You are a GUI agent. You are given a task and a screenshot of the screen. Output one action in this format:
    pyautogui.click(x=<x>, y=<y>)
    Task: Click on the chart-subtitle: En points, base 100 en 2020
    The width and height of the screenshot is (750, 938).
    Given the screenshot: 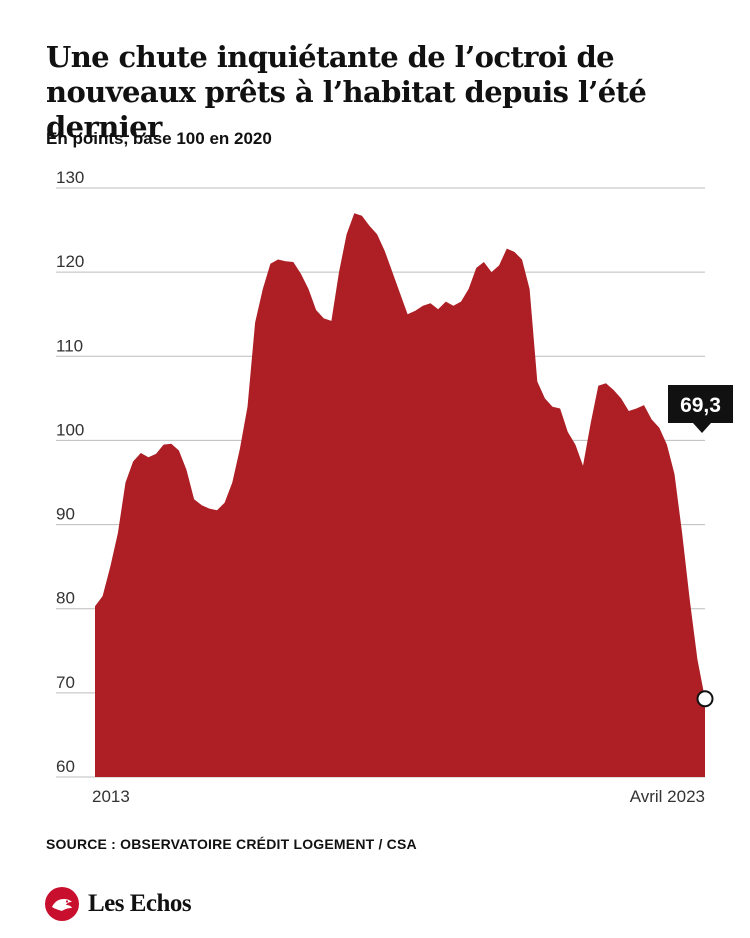 What is the action you would take?
    pyautogui.click(x=159, y=138)
    